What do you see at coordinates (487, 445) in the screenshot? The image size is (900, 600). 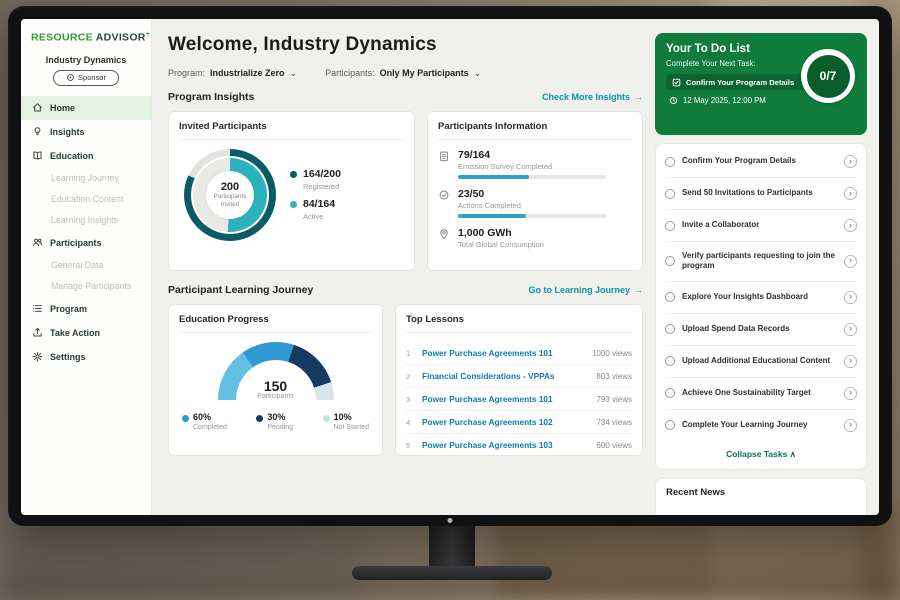 I see `lesson-link: Power Purchase Agreements 103` at bounding box center [487, 445].